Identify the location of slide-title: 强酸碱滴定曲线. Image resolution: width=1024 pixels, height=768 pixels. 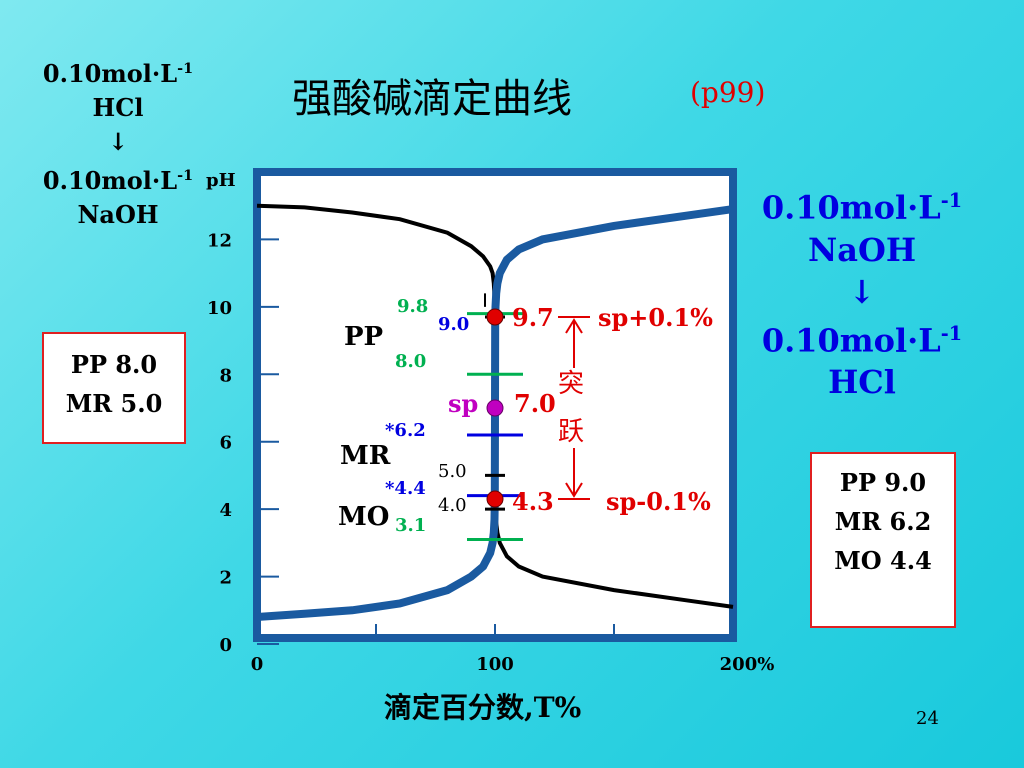
(432, 99).